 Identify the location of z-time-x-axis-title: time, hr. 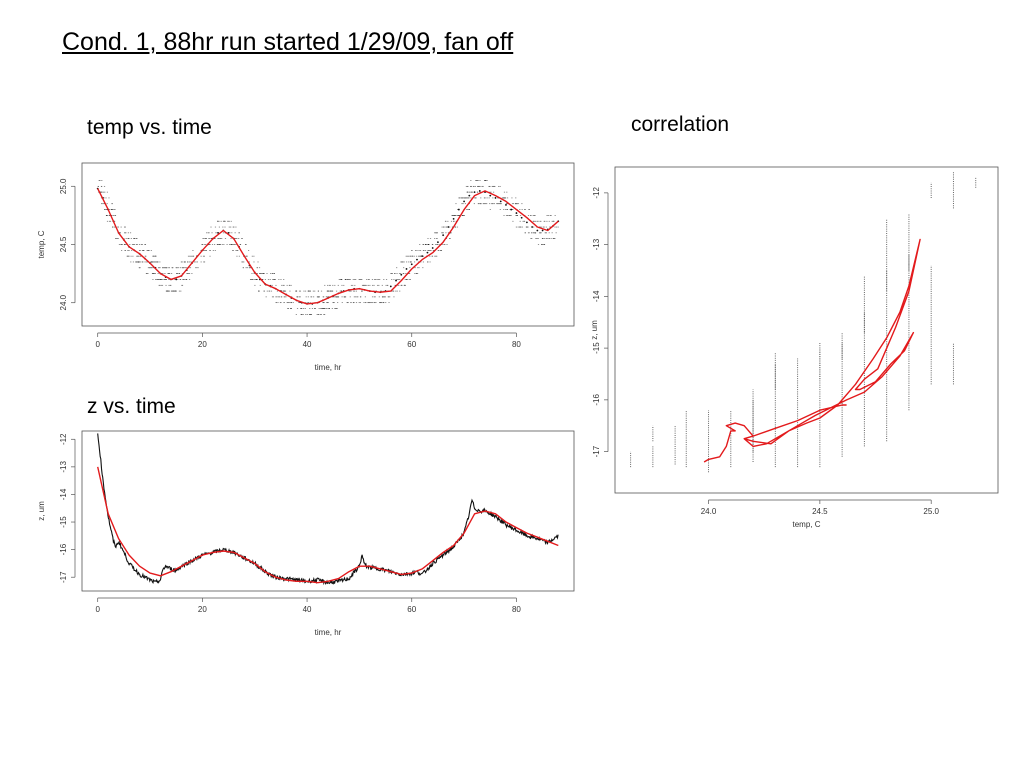
(328, 632).